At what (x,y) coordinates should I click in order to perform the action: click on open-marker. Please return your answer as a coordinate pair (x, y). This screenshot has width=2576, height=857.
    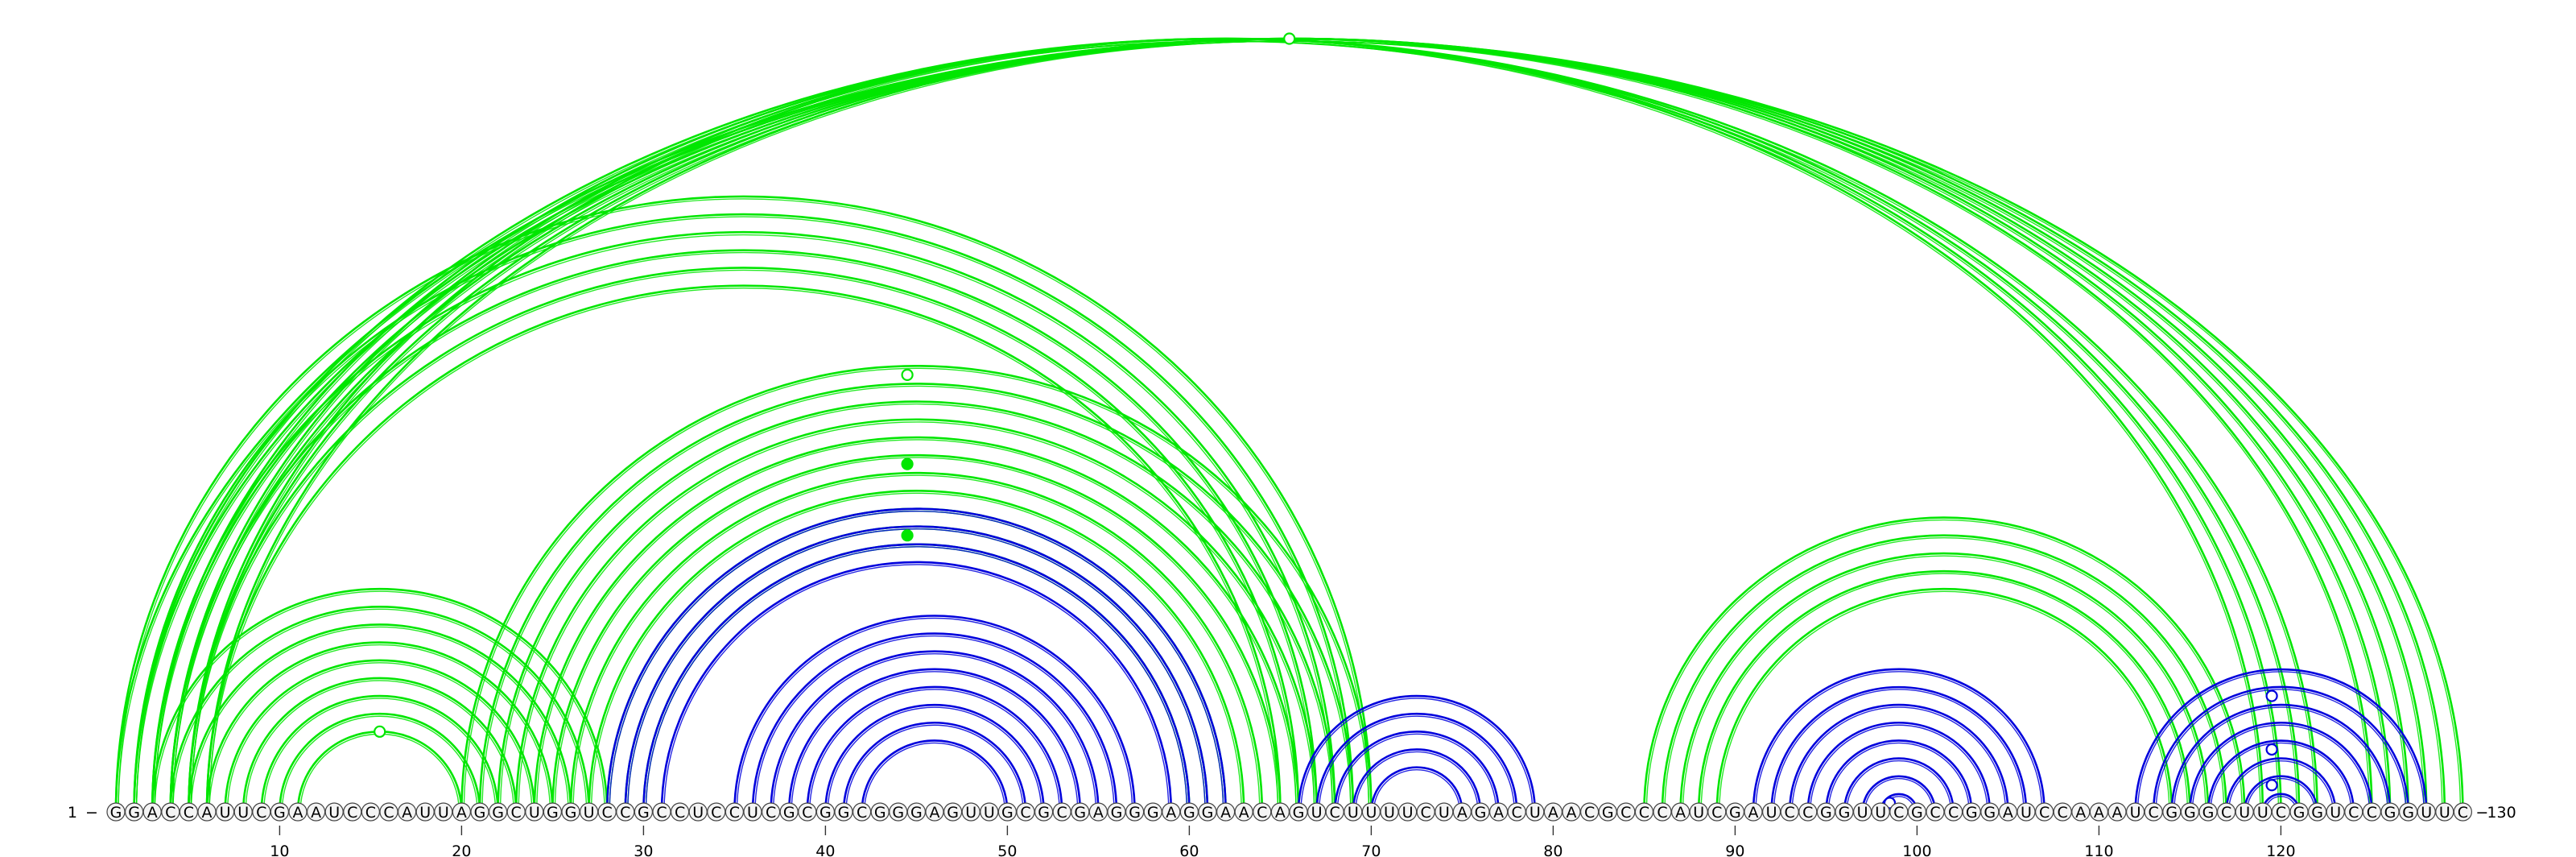
    Looking at the image, I should click on (380, 731).